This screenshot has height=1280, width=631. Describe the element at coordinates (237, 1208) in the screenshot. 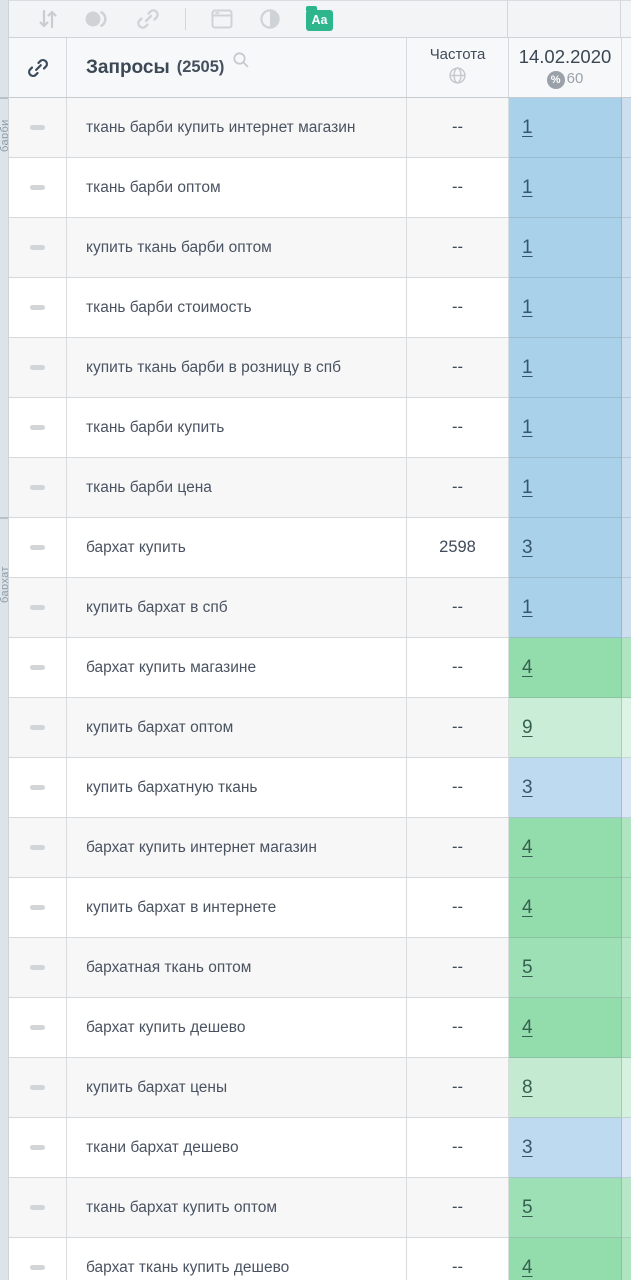

I see `query-cell: ткань бархат купить оптом` at that location.